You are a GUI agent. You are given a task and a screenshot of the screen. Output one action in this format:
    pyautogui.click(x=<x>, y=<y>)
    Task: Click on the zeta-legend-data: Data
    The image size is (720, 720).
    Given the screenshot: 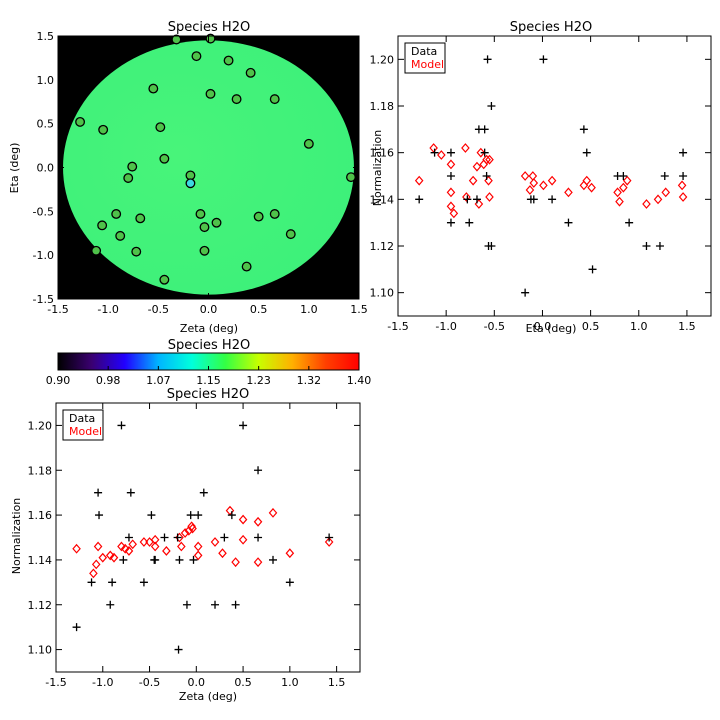 What is the action you would take?
    pyautogui.click(x=82, y=418)
    